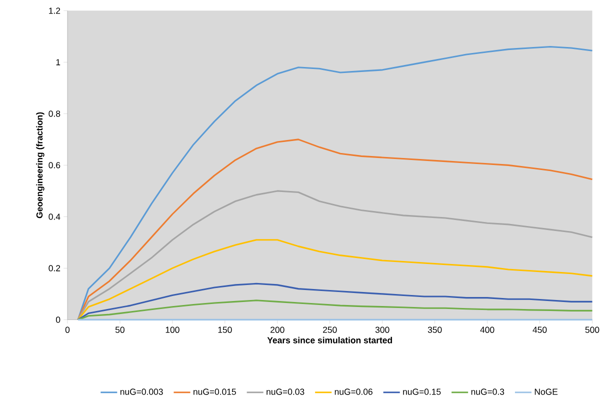 This screenshot has height=407, width=601. What do you see at coordinates (487, 329) in the screenshot?
I see `x-tick-label: 400` at bounding box center [487, 329].